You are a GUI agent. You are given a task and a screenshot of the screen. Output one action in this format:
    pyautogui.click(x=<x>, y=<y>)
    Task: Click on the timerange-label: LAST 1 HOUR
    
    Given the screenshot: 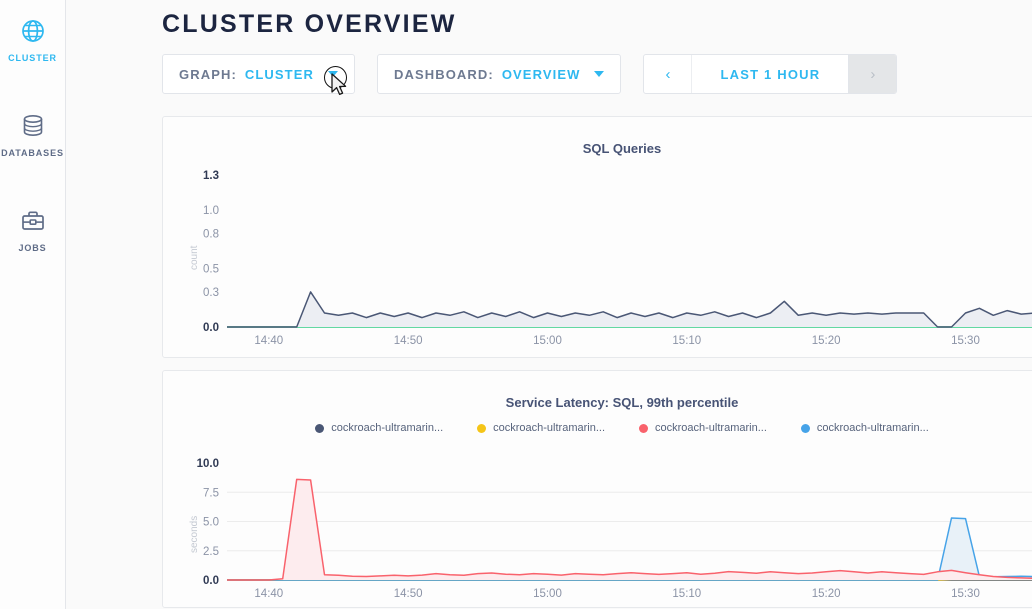 What is the action you would take?
    pyautogui.click(x=770, y=74)
    